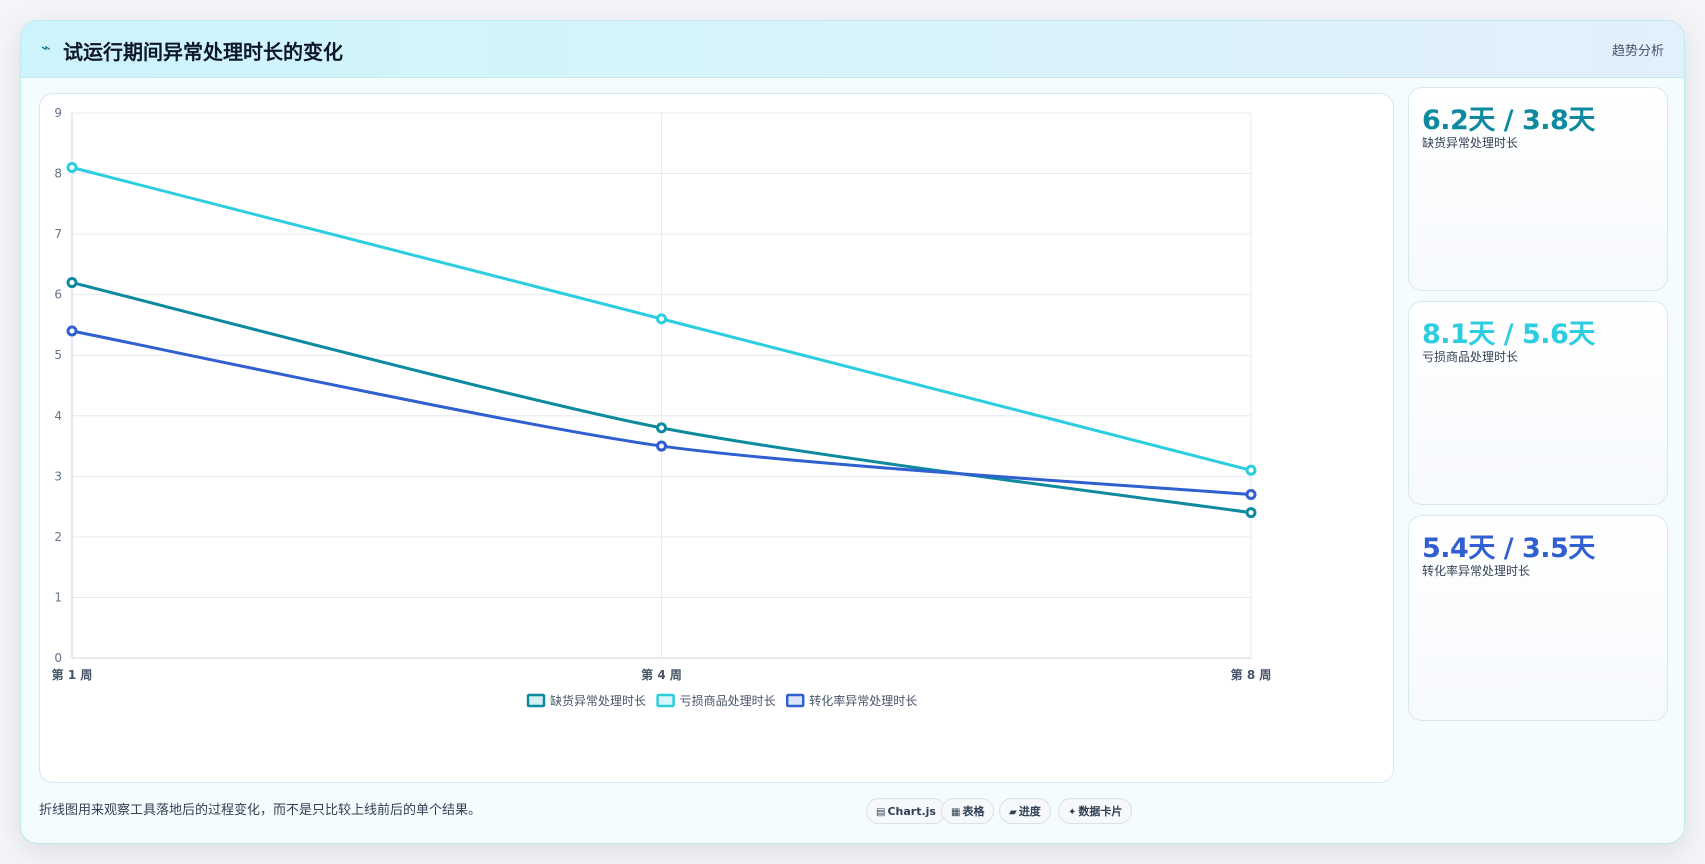  What do you see at coordinates (1538, 403) in the screenshot?
I see `stat-card-loss-goods: 8.1天 / 5.6天 亏损商品处理时长` at bounding box center [1538, 403].